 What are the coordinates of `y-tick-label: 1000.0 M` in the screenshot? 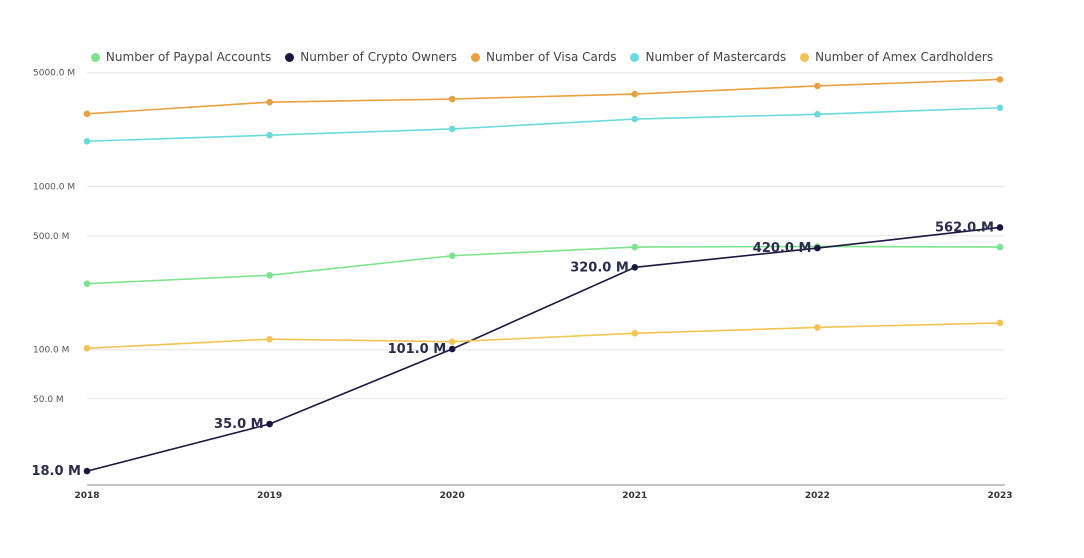 It's located at (54, 188).